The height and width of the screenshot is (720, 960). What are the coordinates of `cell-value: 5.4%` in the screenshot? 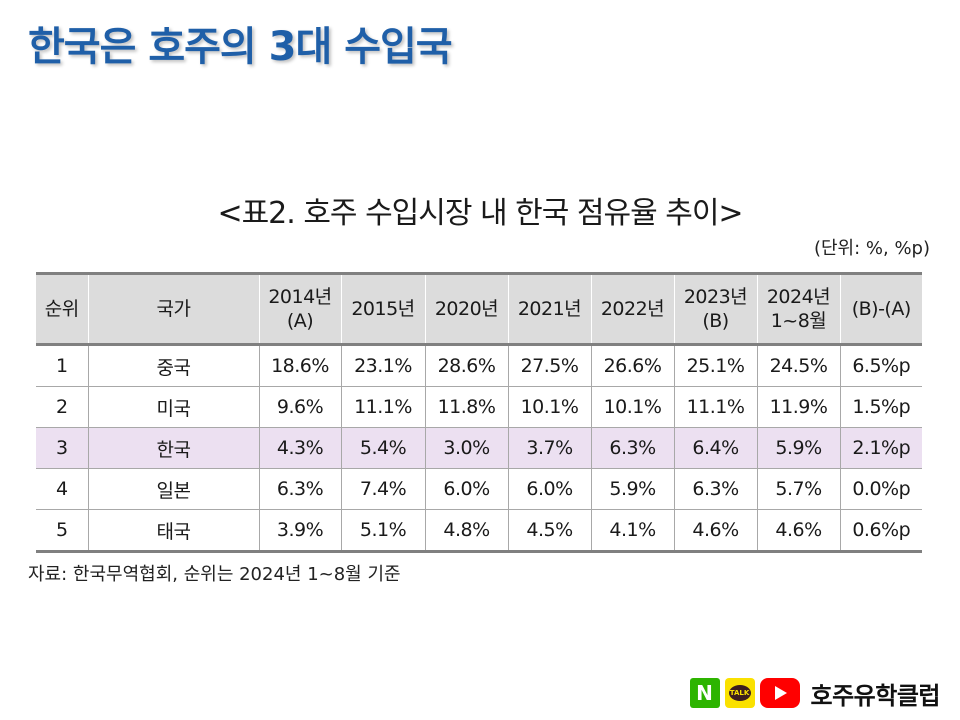 It's located at (383, 448).